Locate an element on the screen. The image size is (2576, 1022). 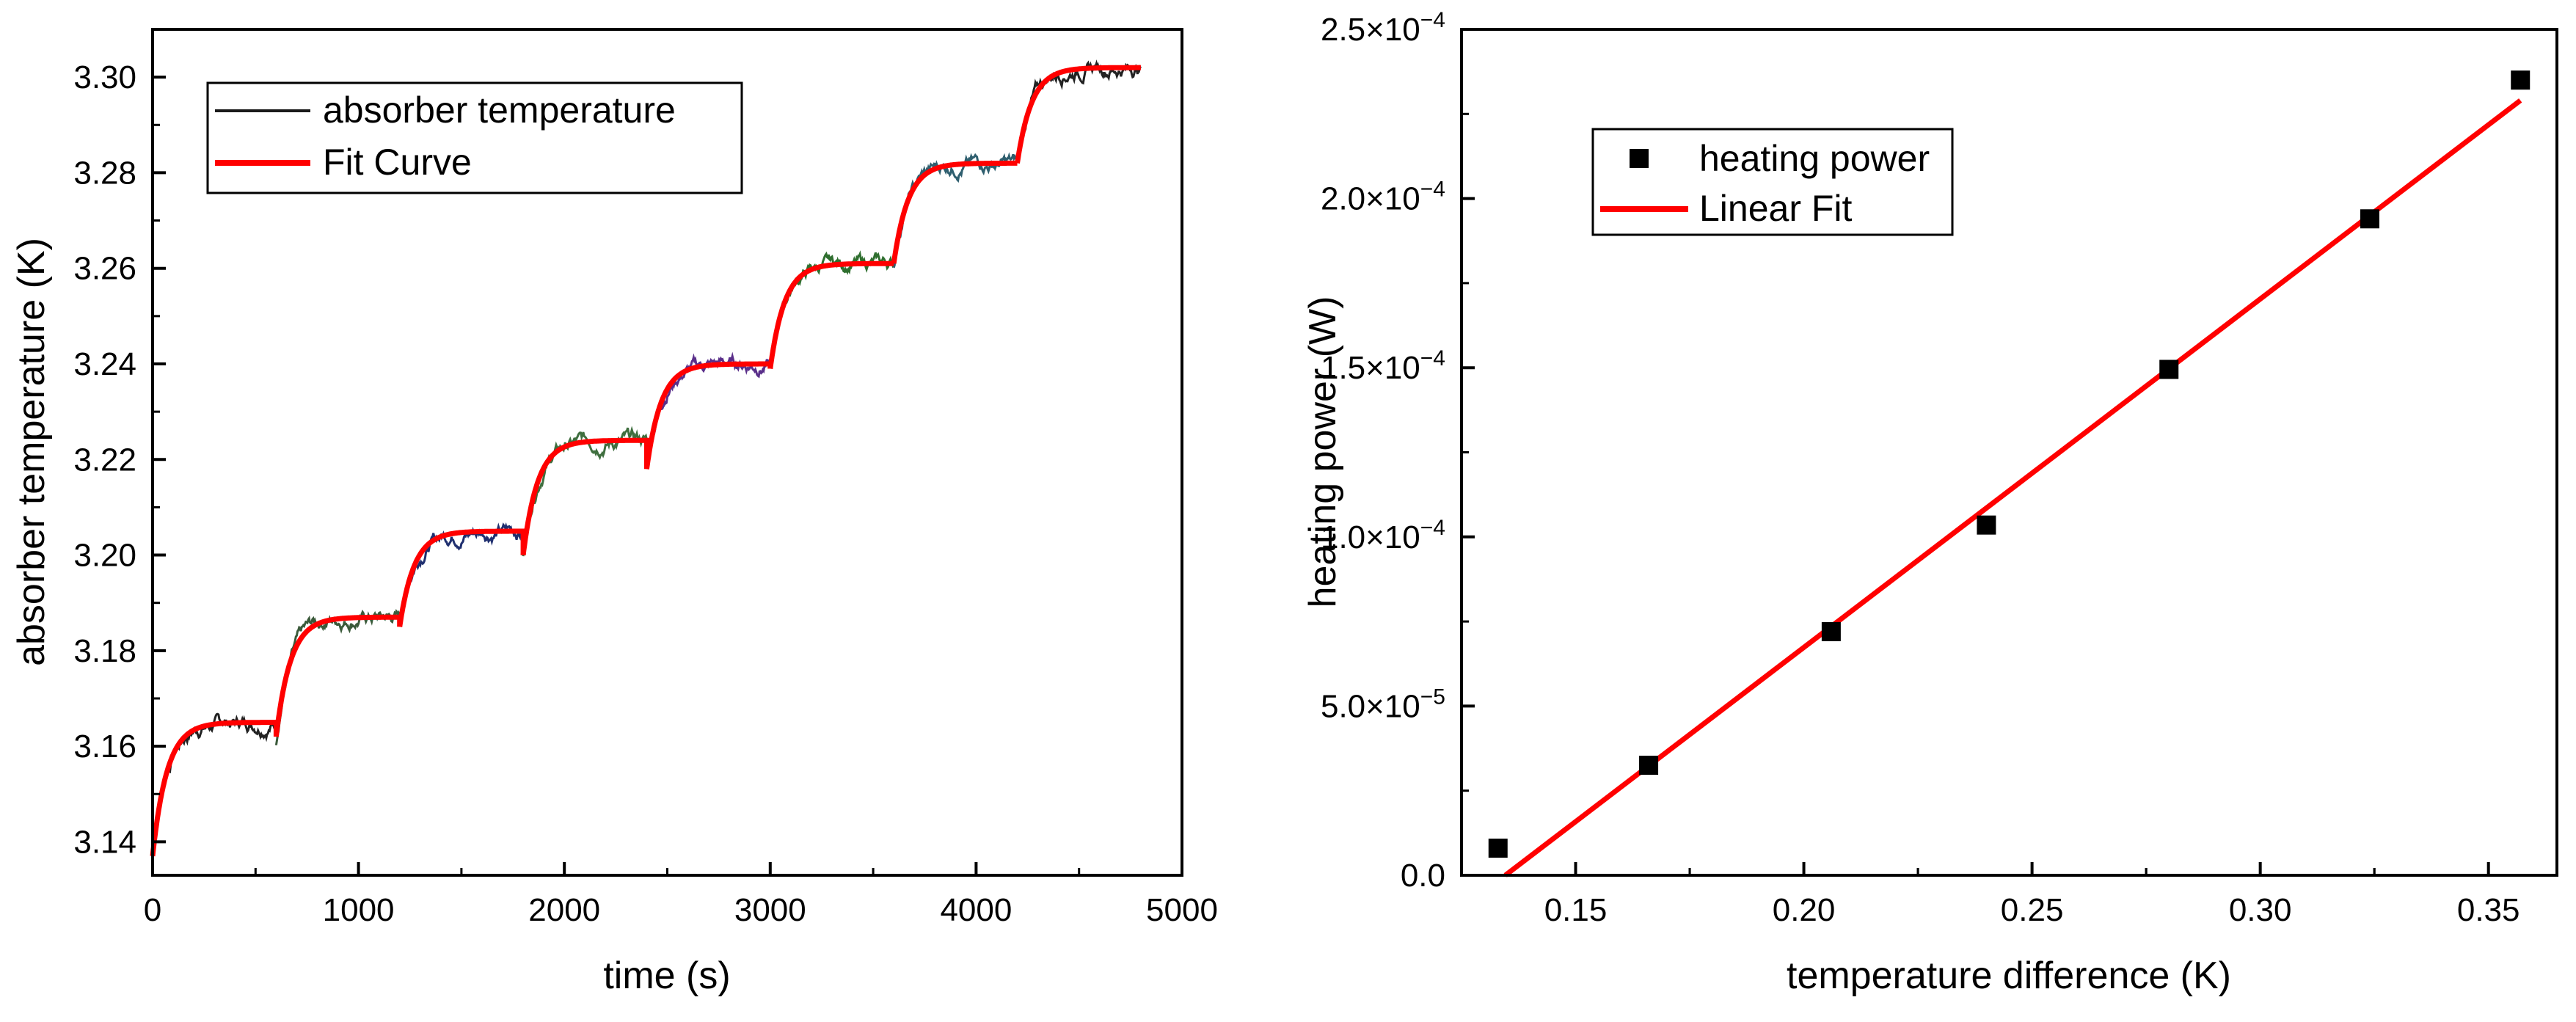
right-y-axis-title: heating power (W) is located at coordinates (1323, 452).